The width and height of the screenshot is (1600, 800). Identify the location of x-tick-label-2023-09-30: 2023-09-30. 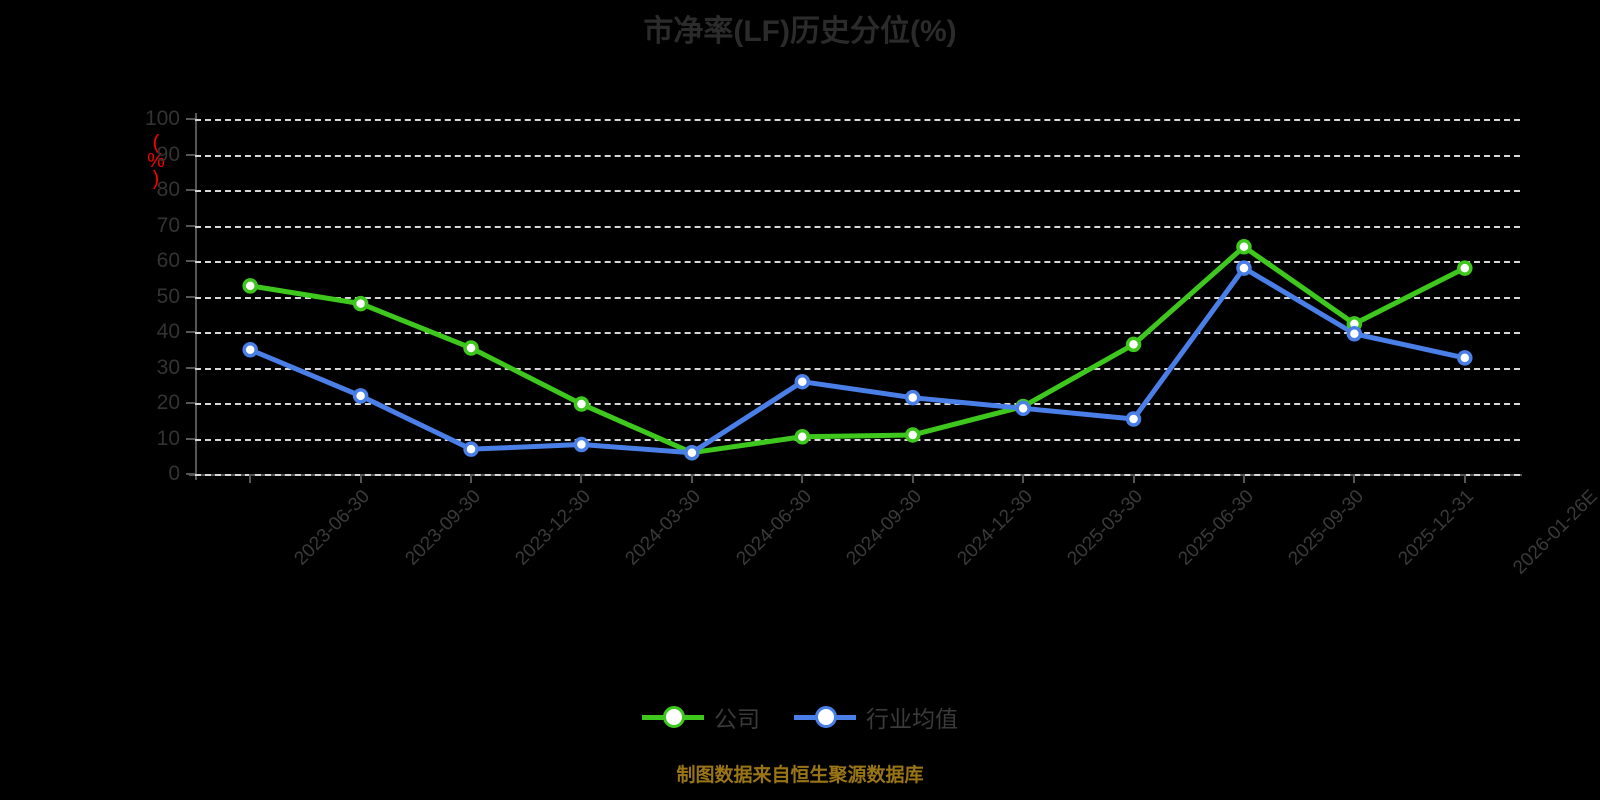
(443, 528).